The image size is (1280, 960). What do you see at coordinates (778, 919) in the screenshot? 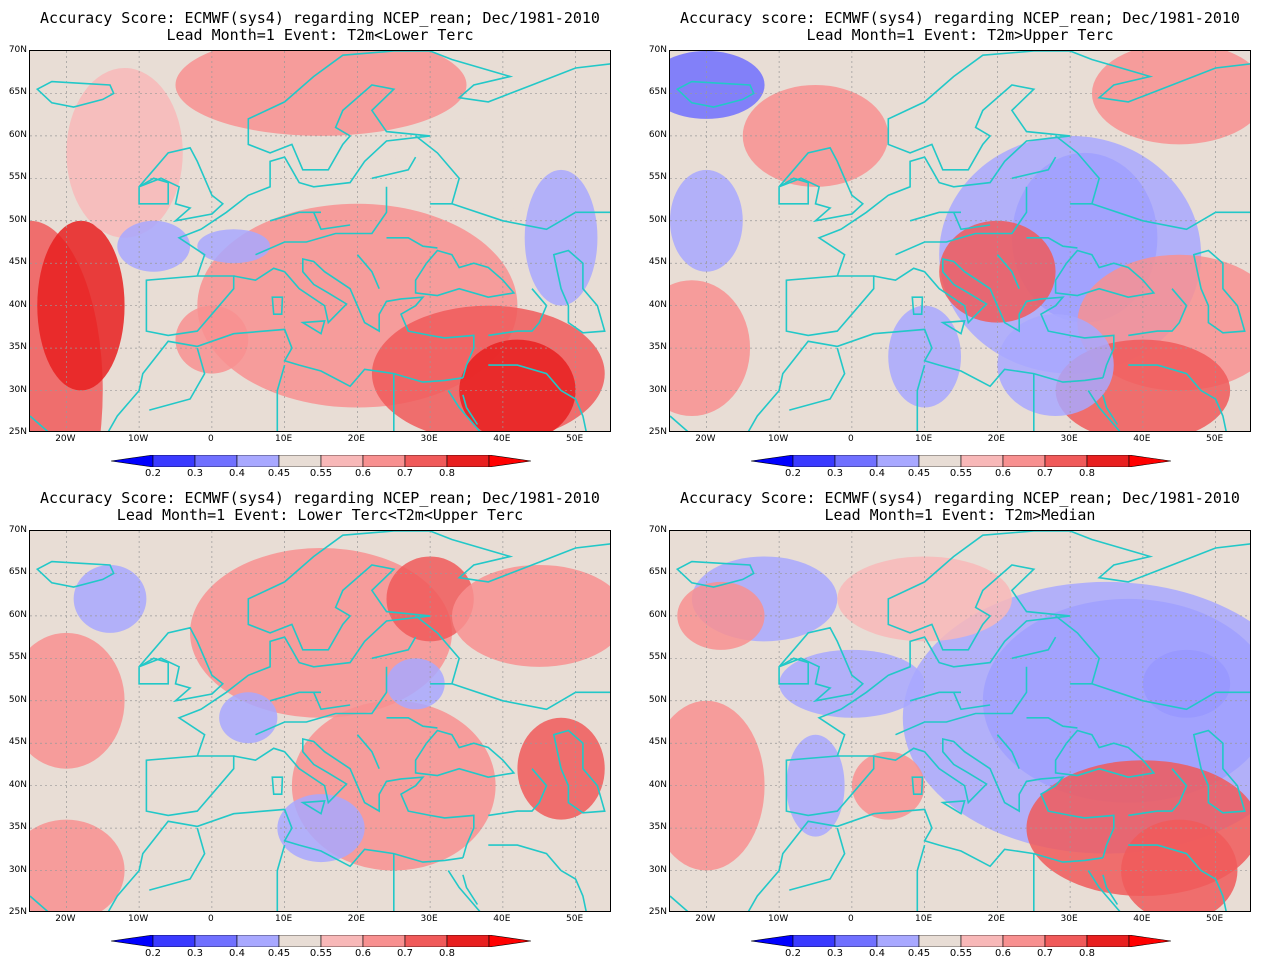
I see `longitude-label: 10W` at bounding box center [778, 919].